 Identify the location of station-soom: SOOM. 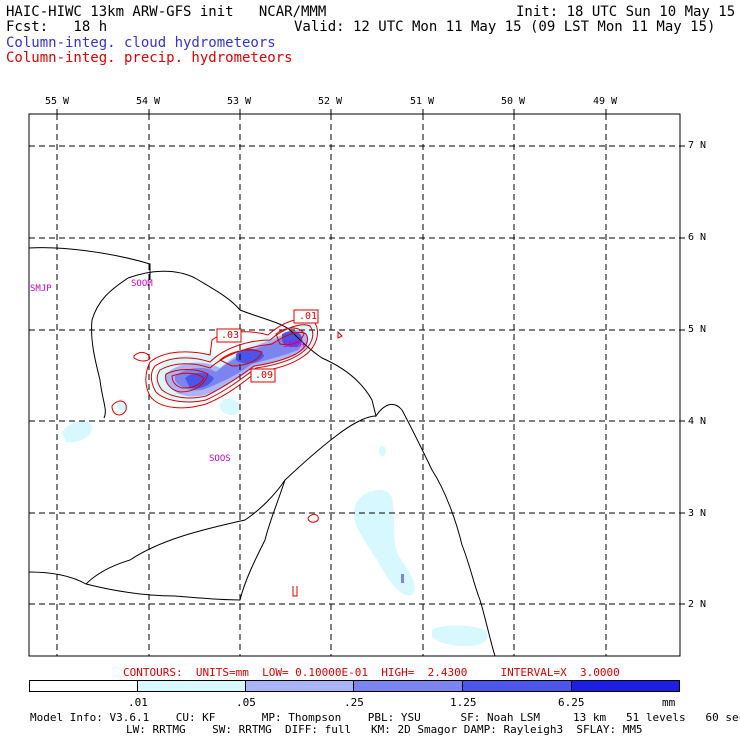
(142, 284).